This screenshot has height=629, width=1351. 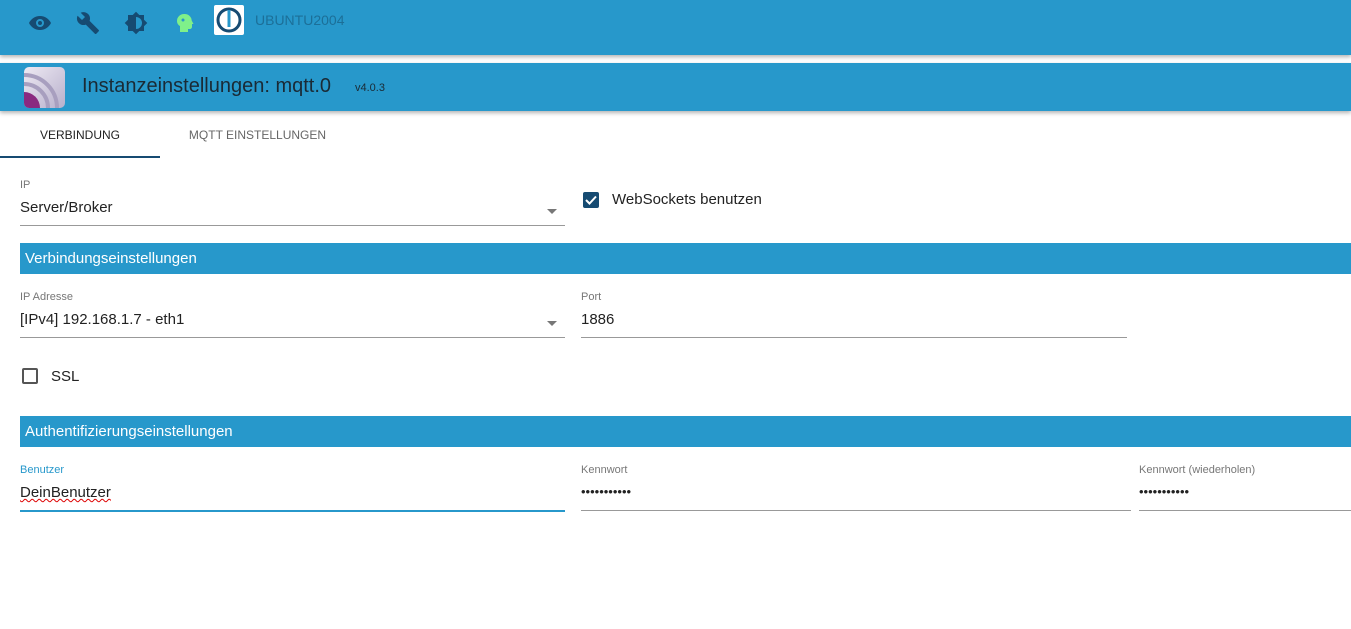 What do you see at coordinates (675, 27) in the screenshot?
I see `top-toolbar: UBUNTU2004` at bounding box center [675, 27].